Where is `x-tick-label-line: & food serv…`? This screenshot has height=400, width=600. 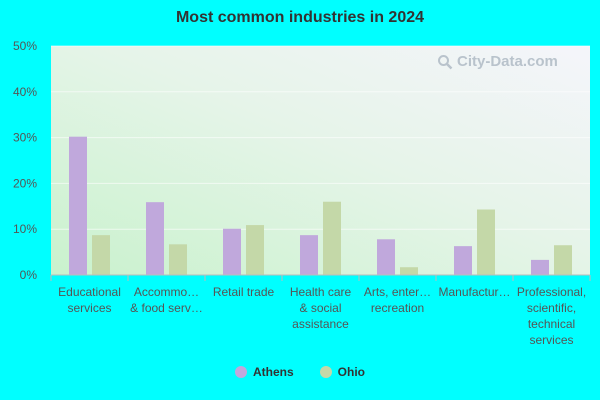 x-tick-label-line: & food serv… is located at coordinates (166, 308).